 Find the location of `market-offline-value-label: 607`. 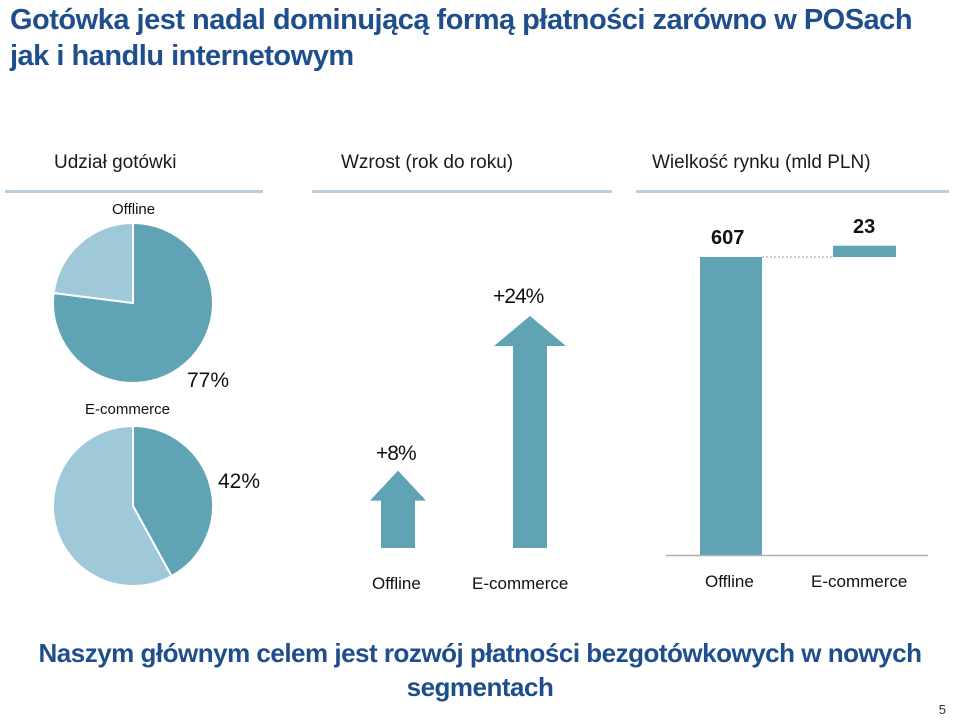

market-offline-value-label: 607 is located at coordinates (728, 238).